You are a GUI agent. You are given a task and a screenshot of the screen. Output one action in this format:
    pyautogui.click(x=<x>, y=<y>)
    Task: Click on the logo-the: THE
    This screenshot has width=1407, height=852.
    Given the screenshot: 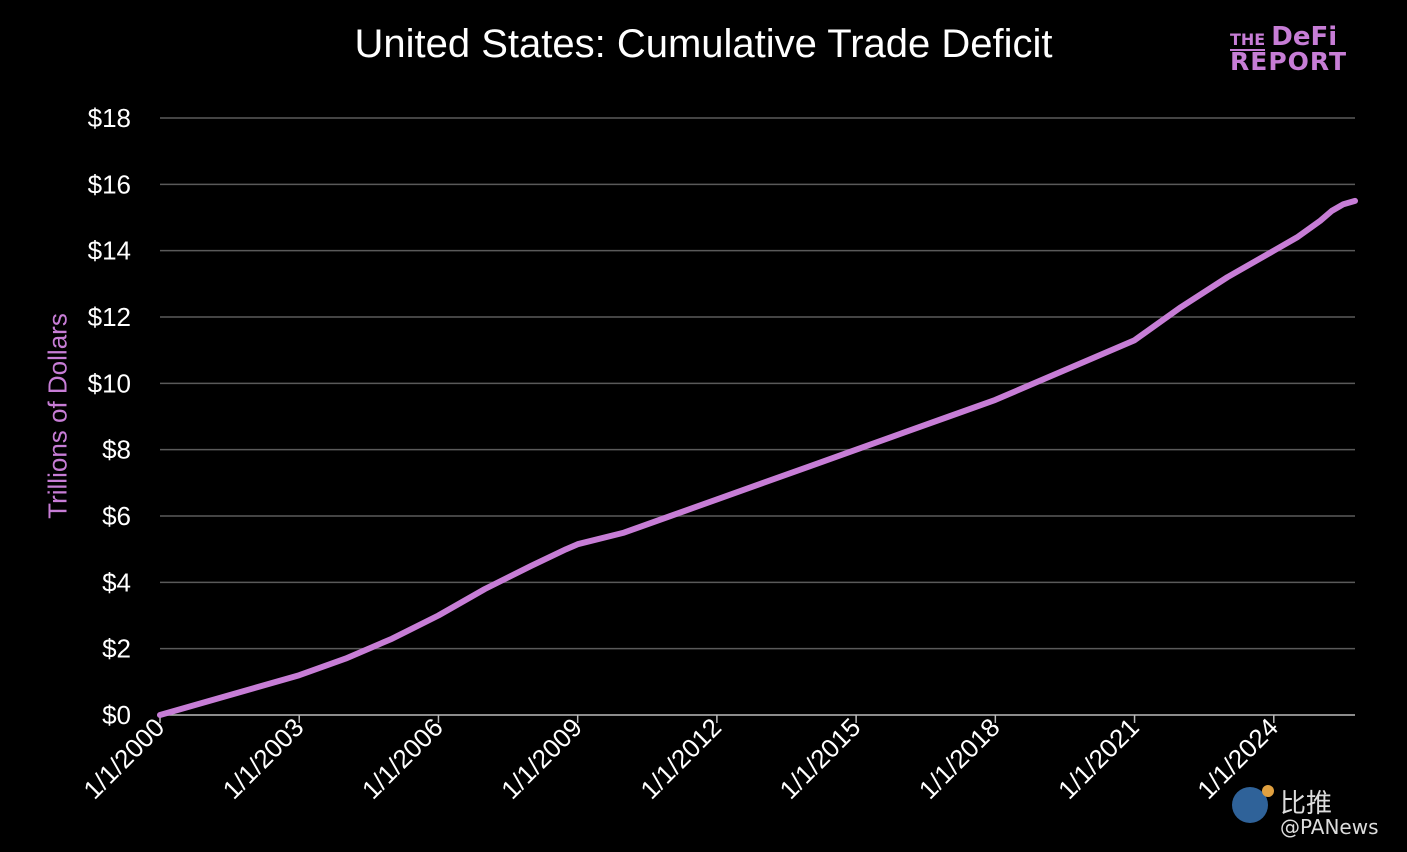 What is the action you would take?
    pyautogui.click(x=1248, y=40)
    